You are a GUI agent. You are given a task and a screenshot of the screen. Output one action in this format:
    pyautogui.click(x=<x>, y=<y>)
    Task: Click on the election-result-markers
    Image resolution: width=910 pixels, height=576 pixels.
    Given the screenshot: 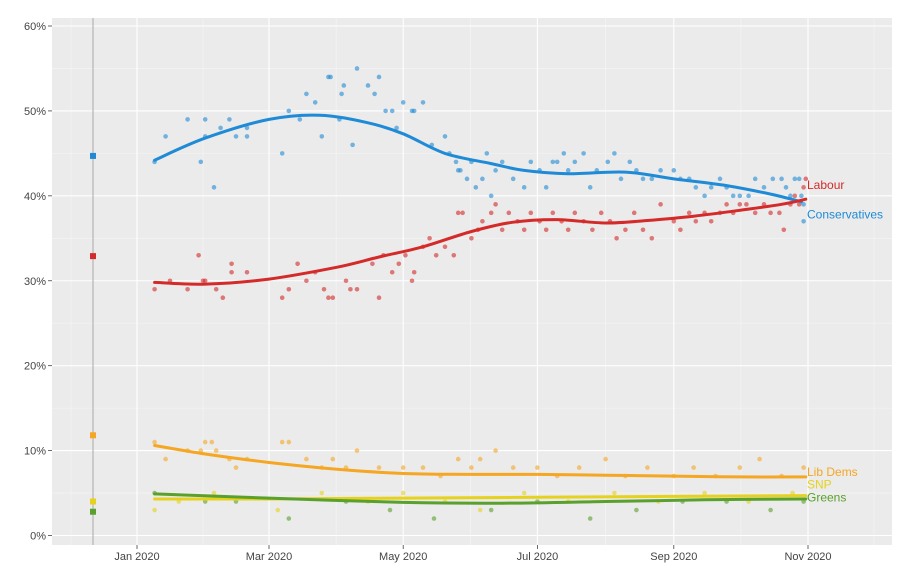 What is the action you would take?
    pyautogui.click(x=93, y=281)
    